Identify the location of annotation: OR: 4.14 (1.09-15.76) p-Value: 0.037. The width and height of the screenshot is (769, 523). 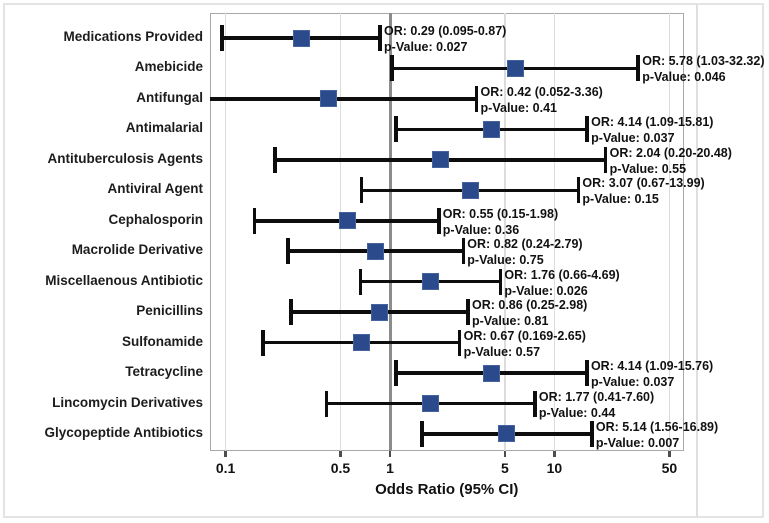
(652, 374).